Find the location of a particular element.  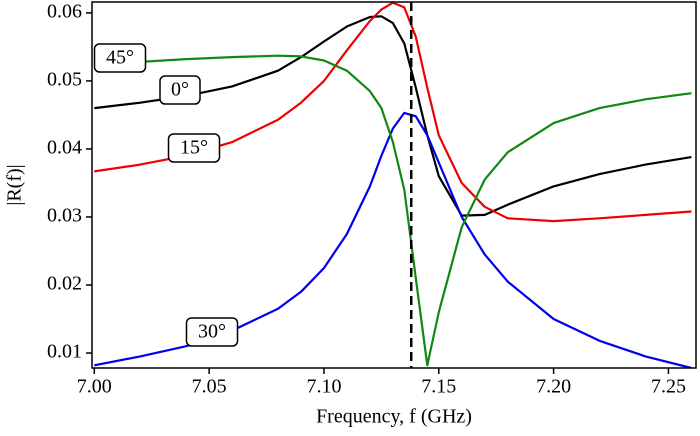

x-tick-label: 7.20 is located at coordinates (553, 387).